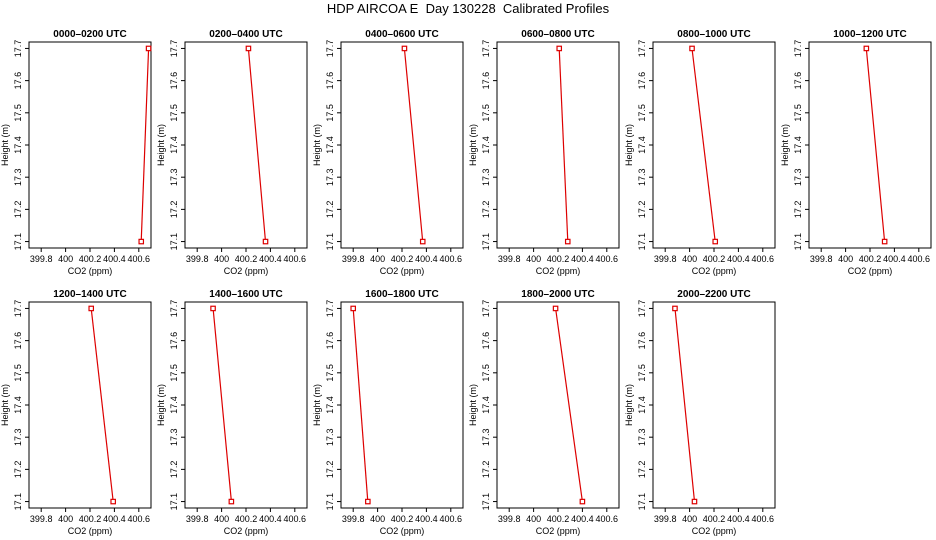 The image size is (936, 540). Describe the element at coordinates (89, 294) in the screenshot. I see `panel-title: 1200–1400 UTC` at that location.